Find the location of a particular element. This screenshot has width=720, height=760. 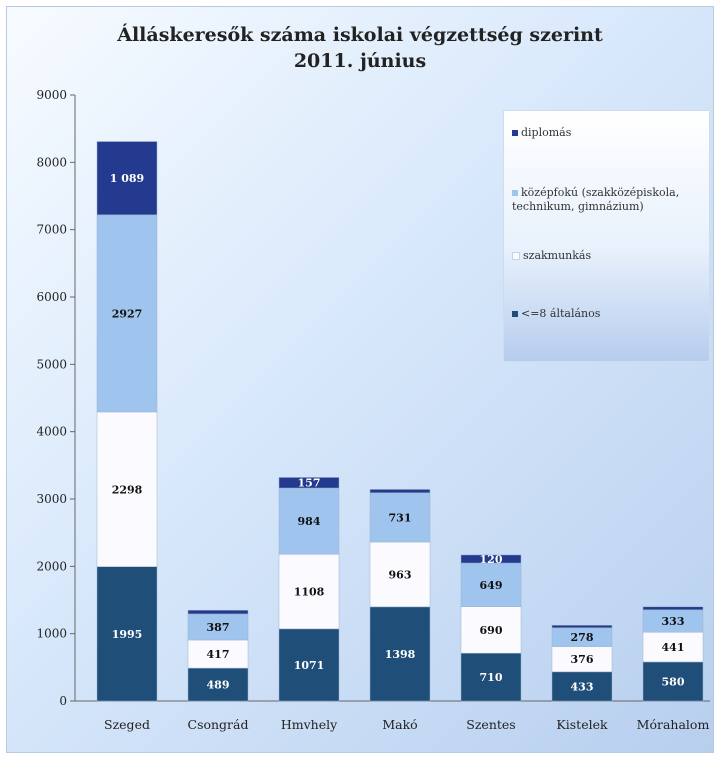

y-tick-label: 6000 is located at coordinates (51, 297).